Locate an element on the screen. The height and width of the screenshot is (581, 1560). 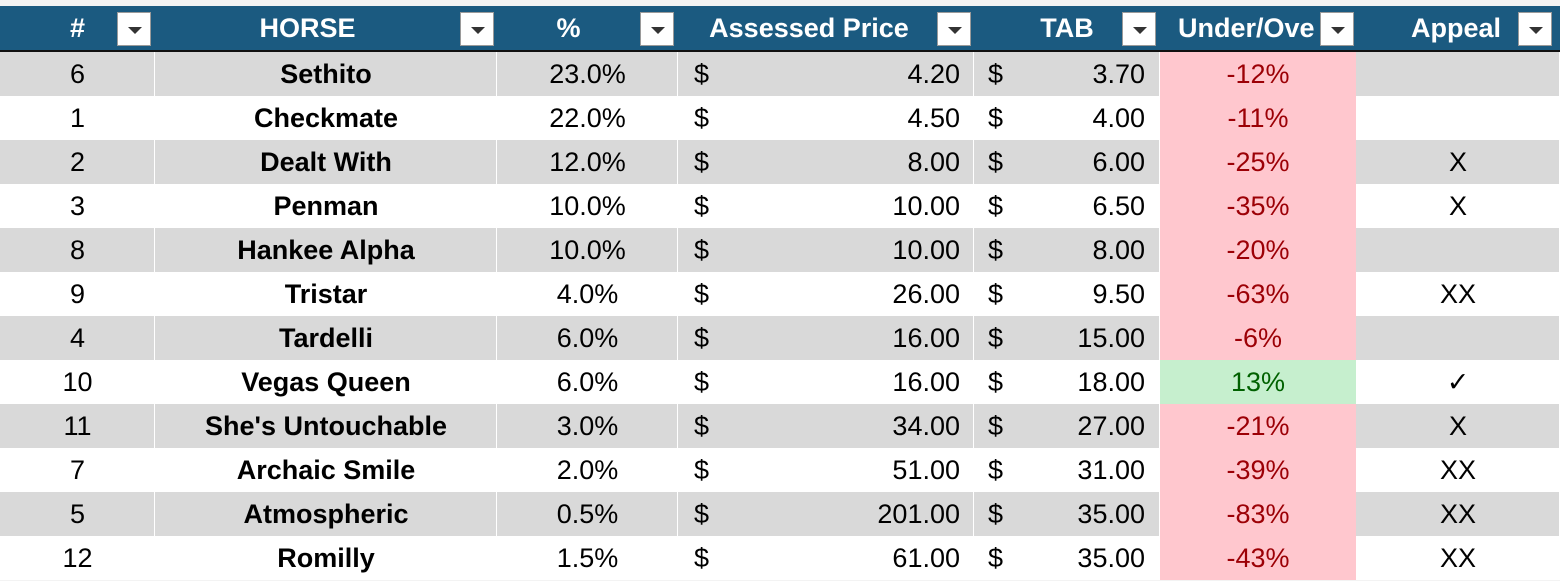
under-over: -21% is located at coordinates (1258, 426).